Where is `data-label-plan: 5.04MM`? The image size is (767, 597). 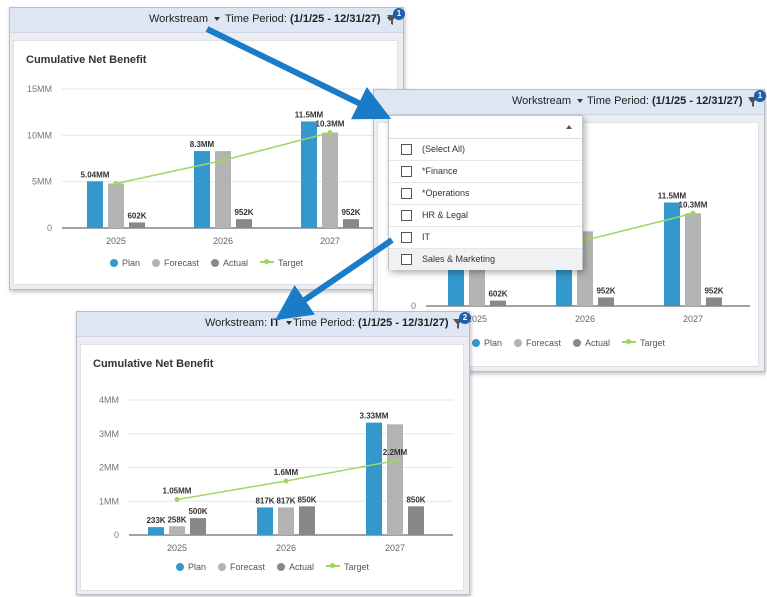
data-label-plan: 5.04MM is located at coordinates (95, 174).